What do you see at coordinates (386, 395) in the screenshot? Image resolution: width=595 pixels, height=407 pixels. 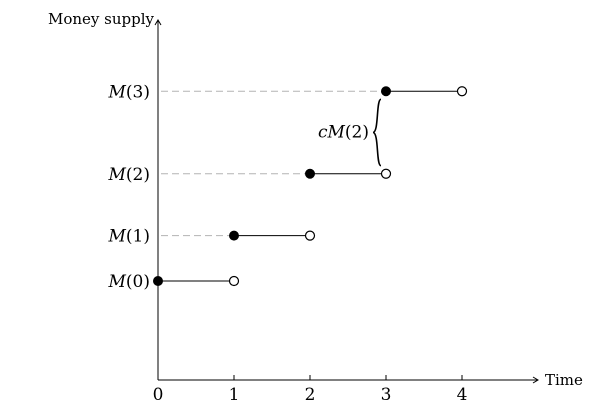 I see `x-tick-label: 3` at bounding box center [386, 395].